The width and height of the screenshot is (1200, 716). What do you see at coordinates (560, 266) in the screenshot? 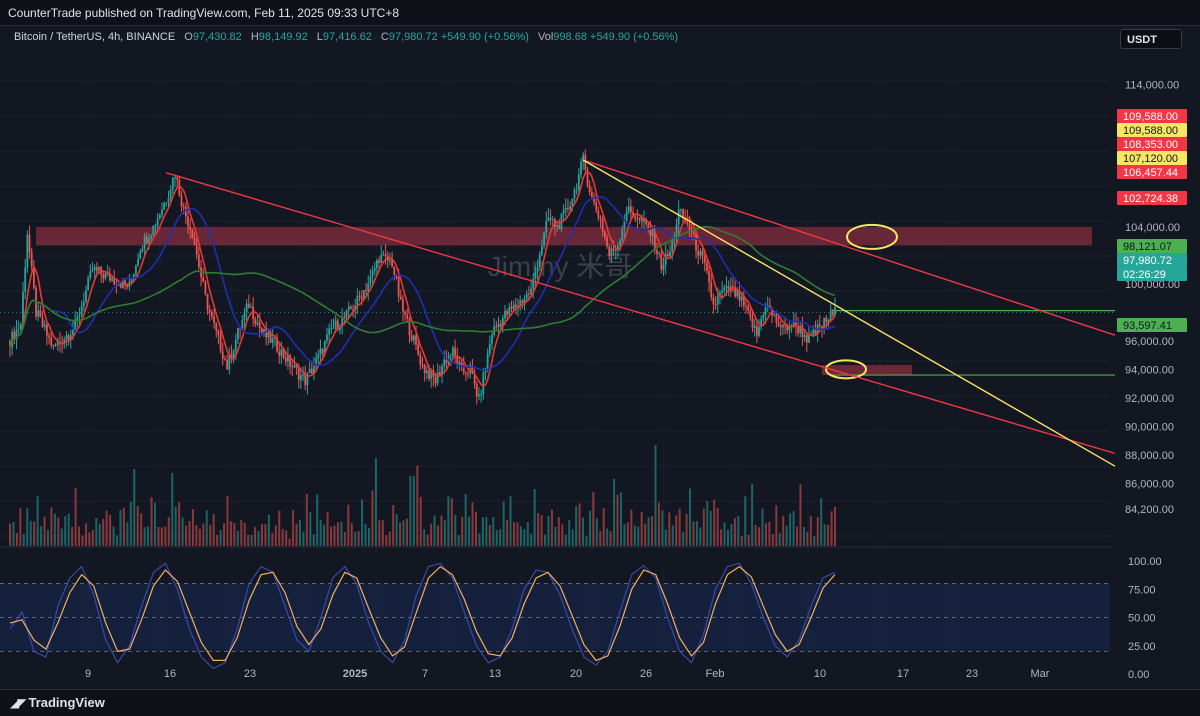
I see `watermark: Jimmy 米哥` at bounding box center [560, 266].